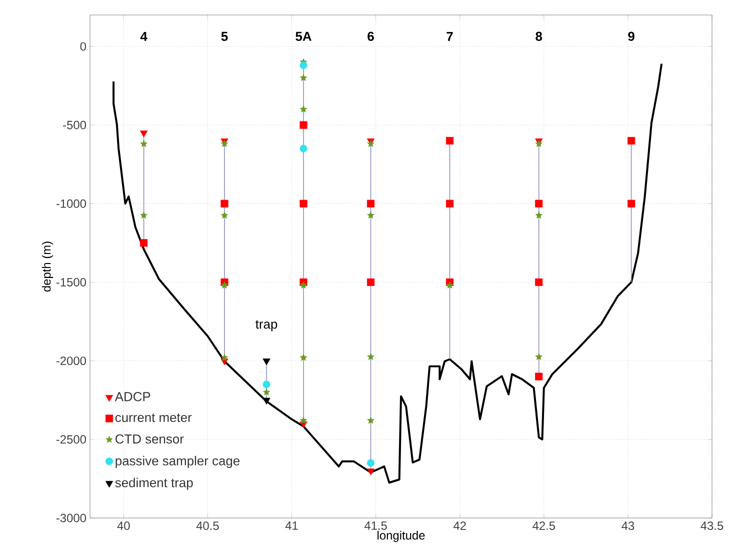  I want to click on x-tick-label: 40.5, so click(207, 526).